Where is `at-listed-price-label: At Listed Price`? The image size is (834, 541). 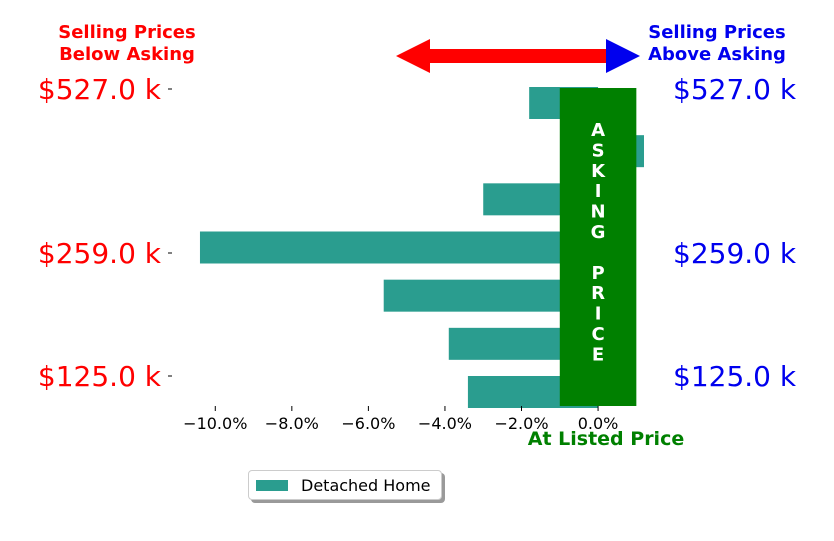 at-listed-price-label: At Listed Price is located at coordinates (606, 439).